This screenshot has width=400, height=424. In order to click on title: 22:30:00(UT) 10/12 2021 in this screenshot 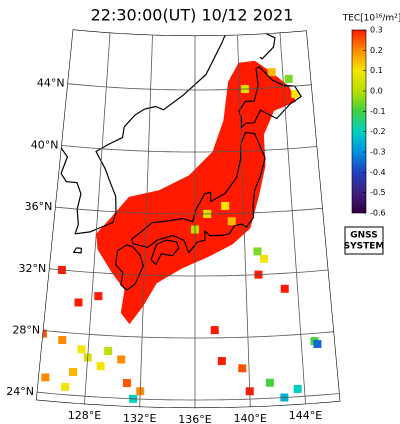, I will do `click(192, 15)`.